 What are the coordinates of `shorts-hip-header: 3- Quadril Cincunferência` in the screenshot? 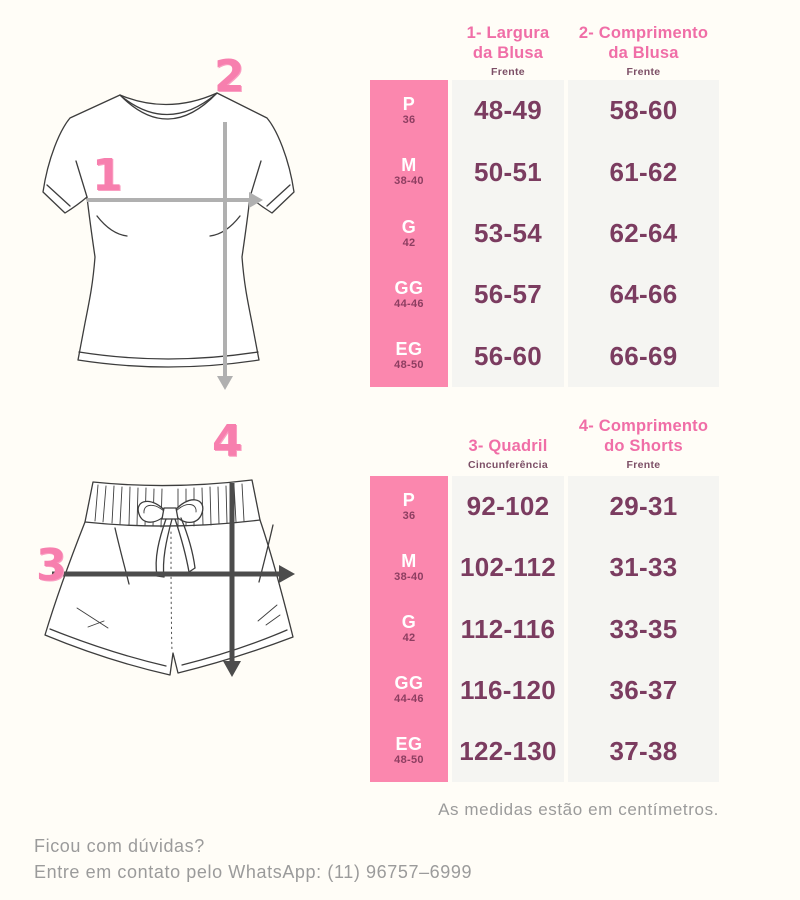 It's located at (508, 437).